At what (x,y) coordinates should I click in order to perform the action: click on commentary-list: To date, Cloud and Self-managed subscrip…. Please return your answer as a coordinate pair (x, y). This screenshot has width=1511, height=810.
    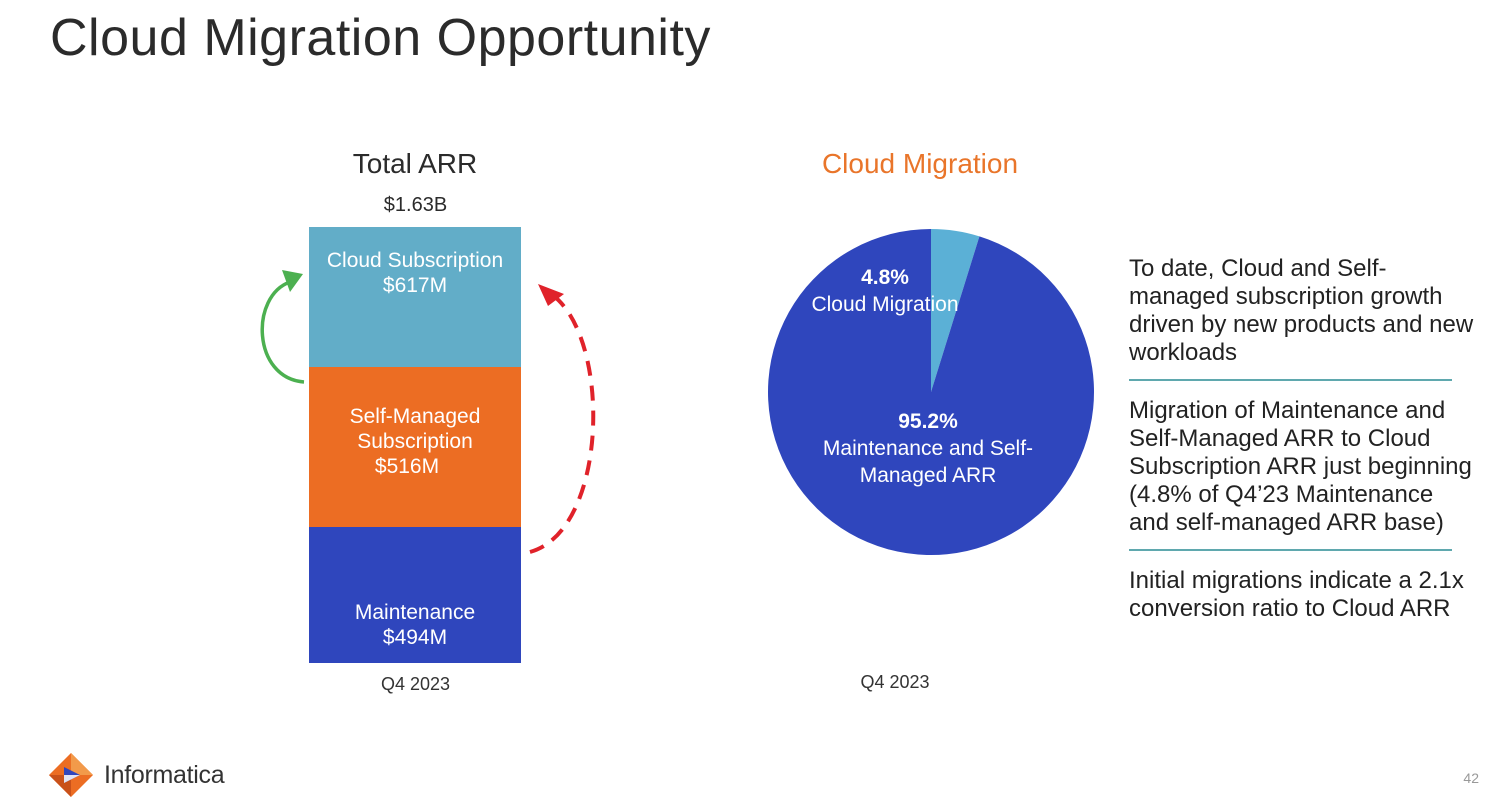
    Looking at the image, I should click on (1301, 445).